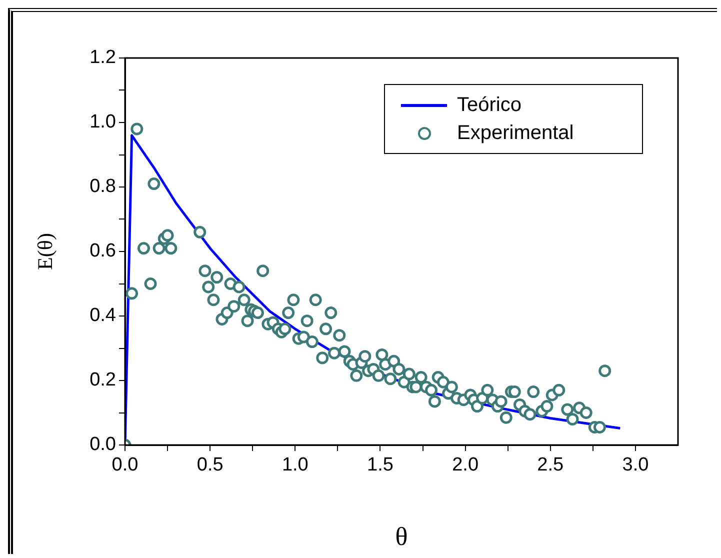 This screenshot has width=721, height=558. I want to click on y-tick-label: 1.2, so click(103, 57).